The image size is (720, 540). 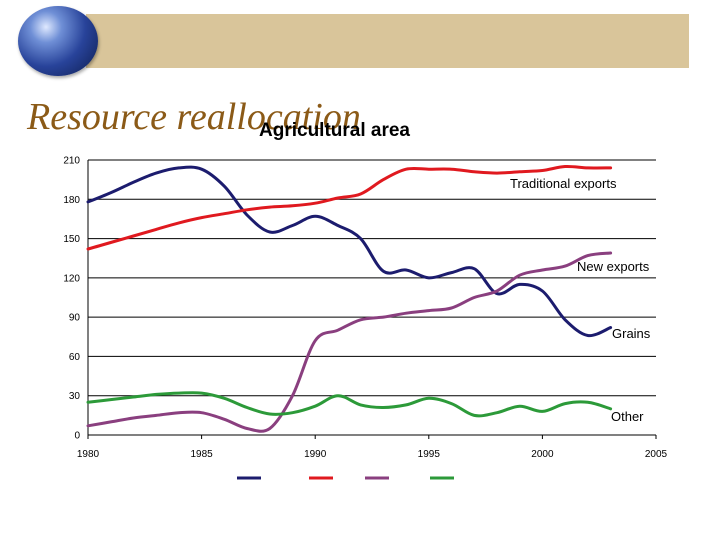 I want to click on chart-title: Agricultural area, so click(x=334, y=130).